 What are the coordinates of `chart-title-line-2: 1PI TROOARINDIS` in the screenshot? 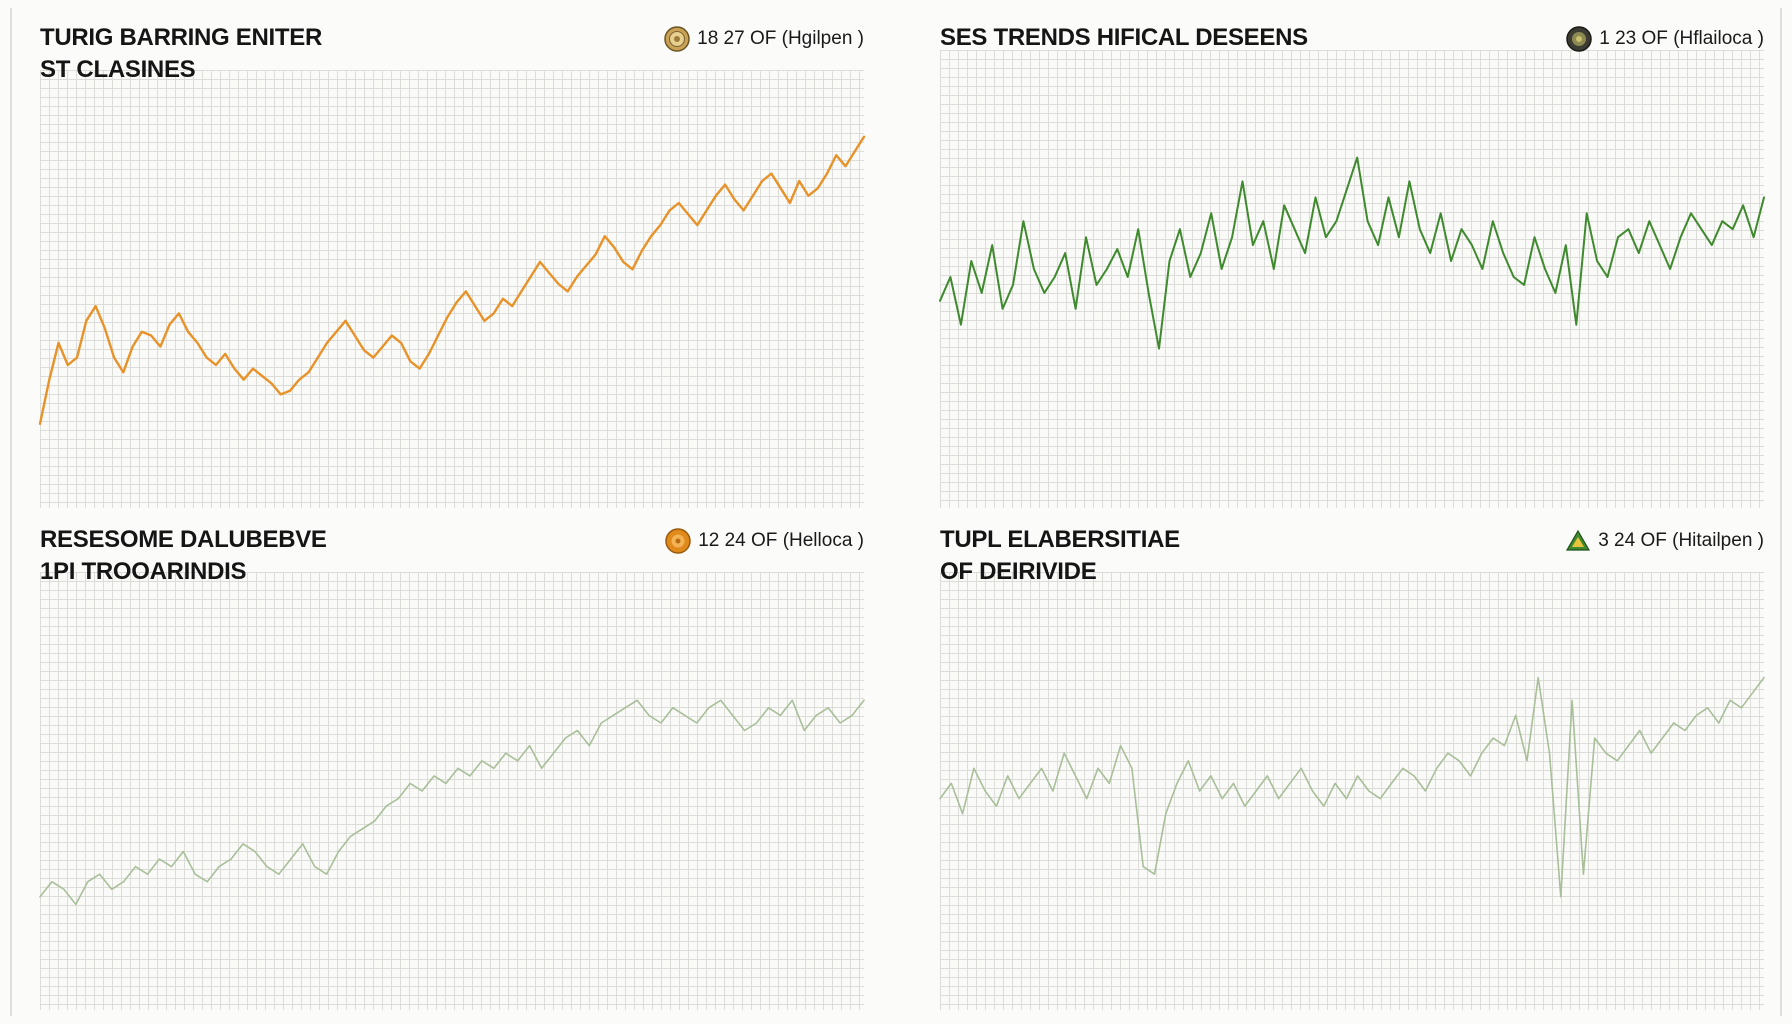 It's located at (143, 571).